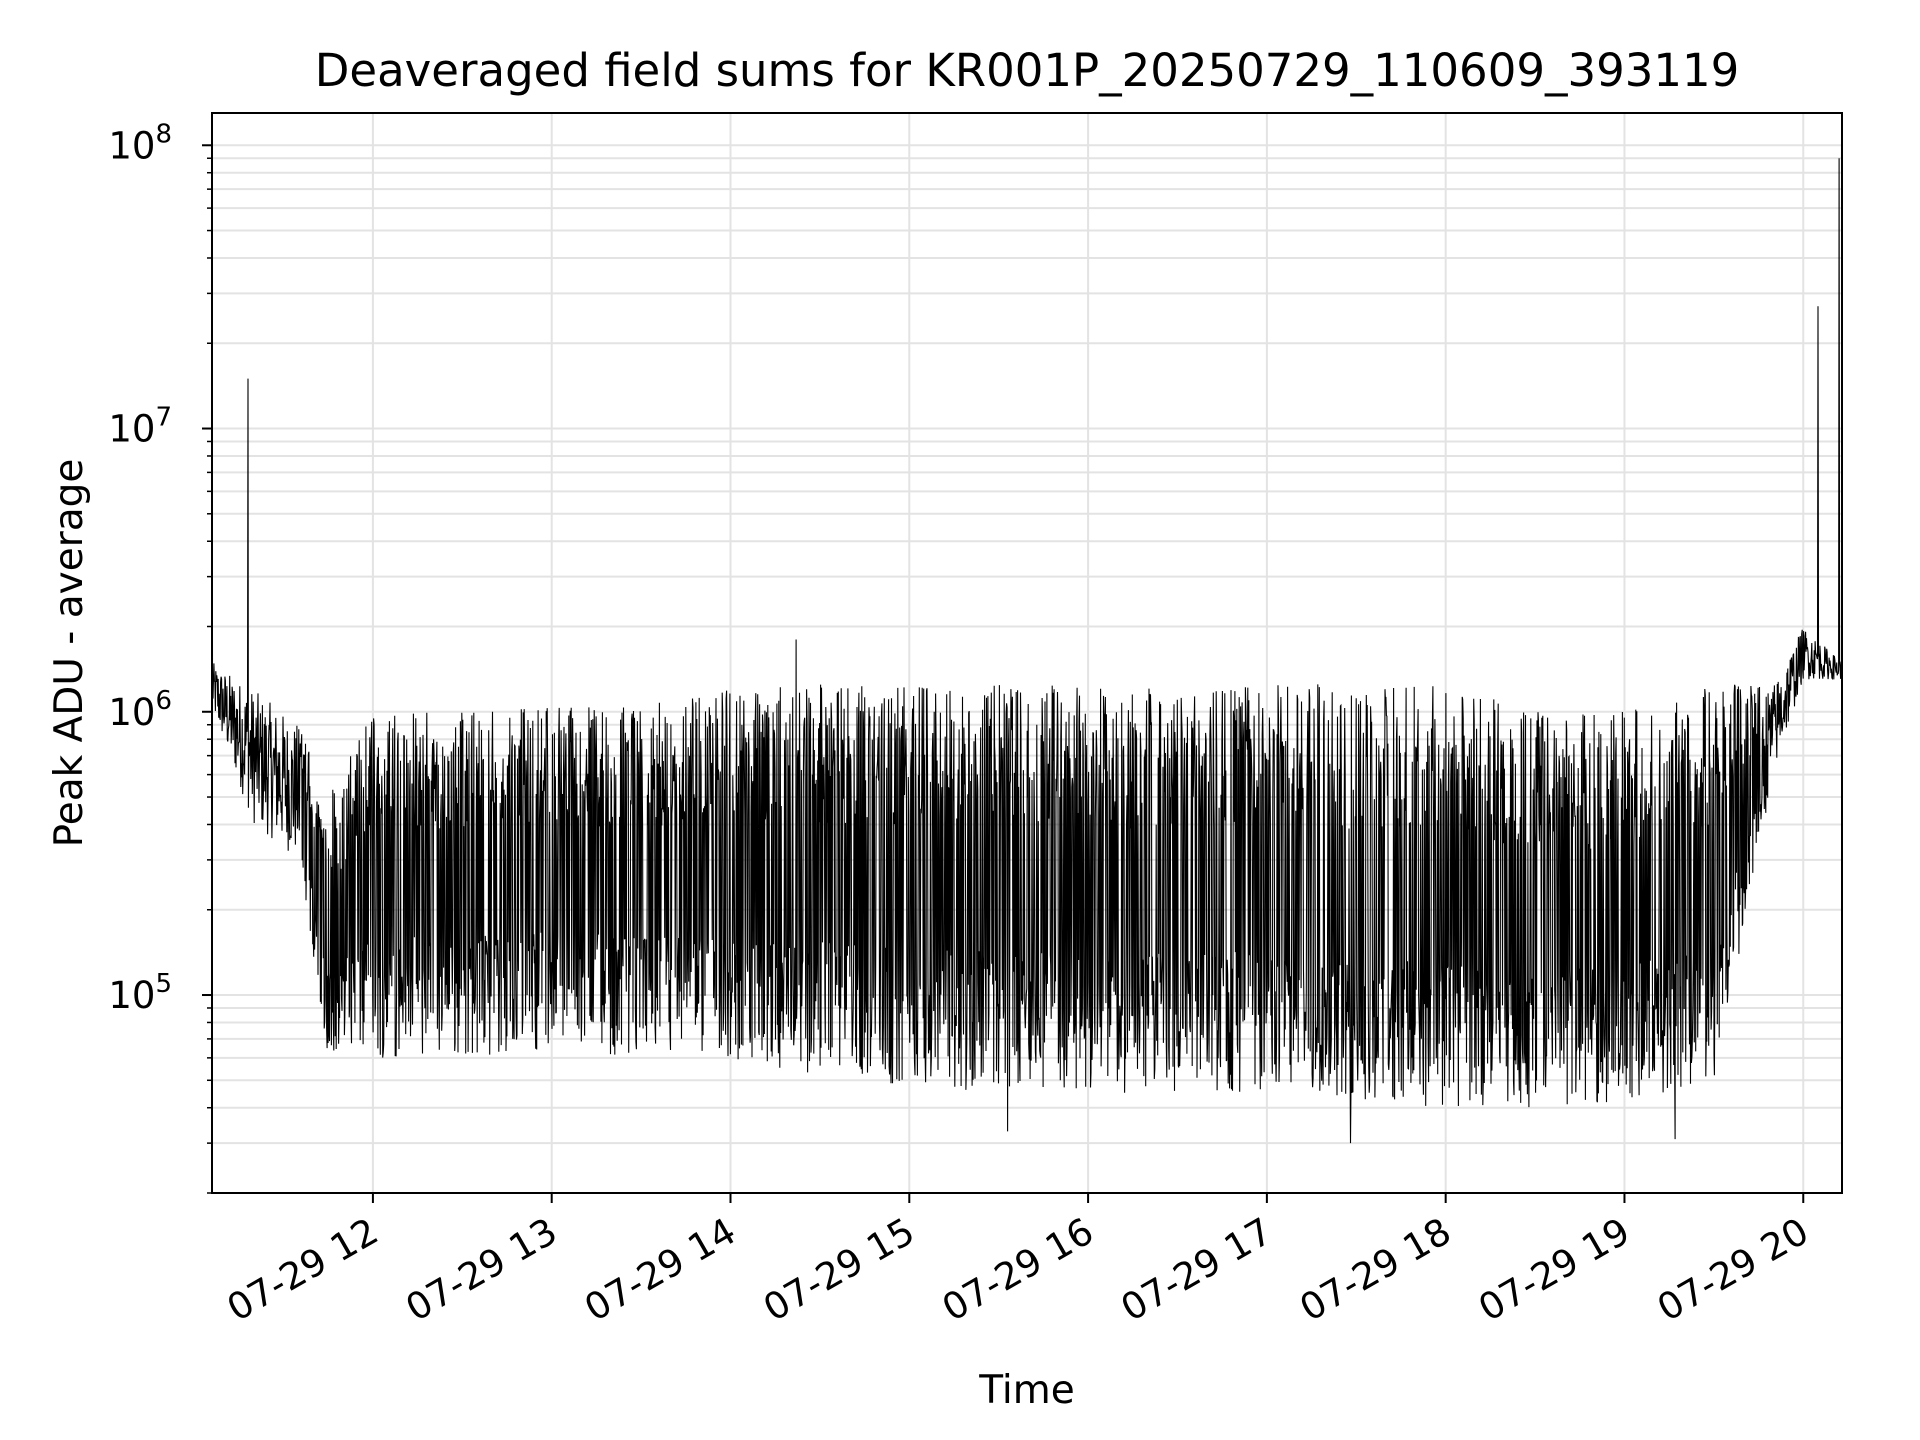 The height and width of the screenshot is (1440, 1920). Describe the element at coordinates (660, 1270) in the screenshot. I see `x-tick-label: 07-29 14` at that location.